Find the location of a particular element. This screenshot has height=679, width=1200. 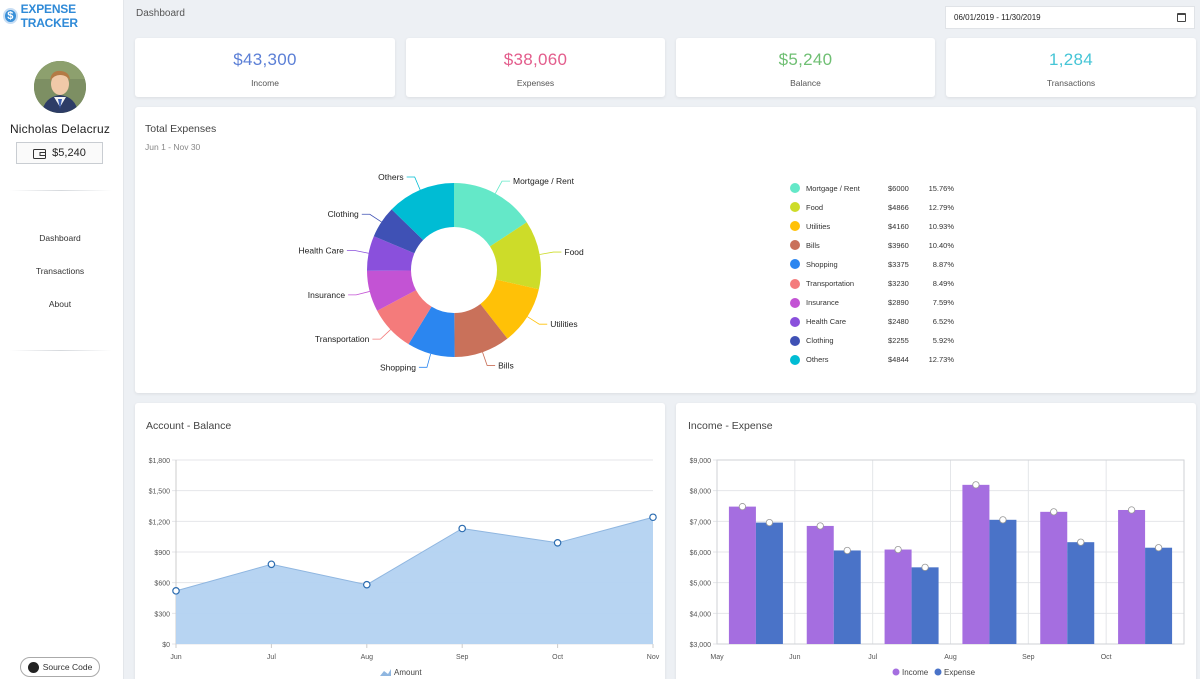

x-tick-label: Jun is located at coordinates (175, 657).